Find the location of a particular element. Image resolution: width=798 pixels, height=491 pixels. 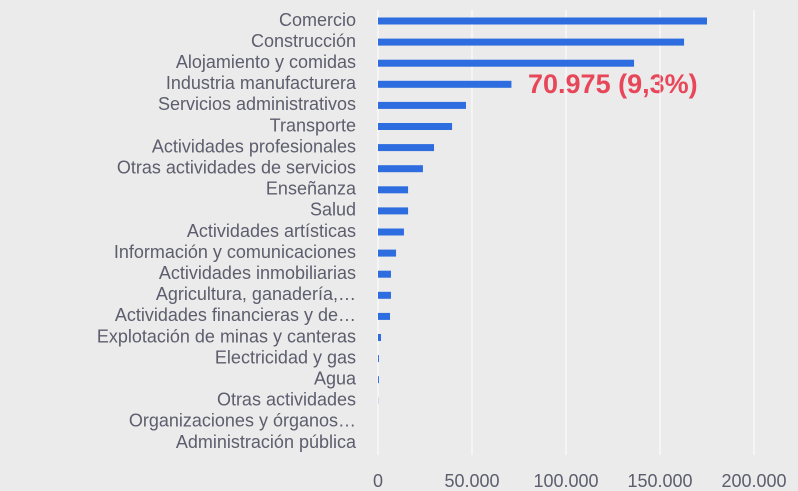

y-tick-label: Servicios administrativos is located at coordinates (257, 104).